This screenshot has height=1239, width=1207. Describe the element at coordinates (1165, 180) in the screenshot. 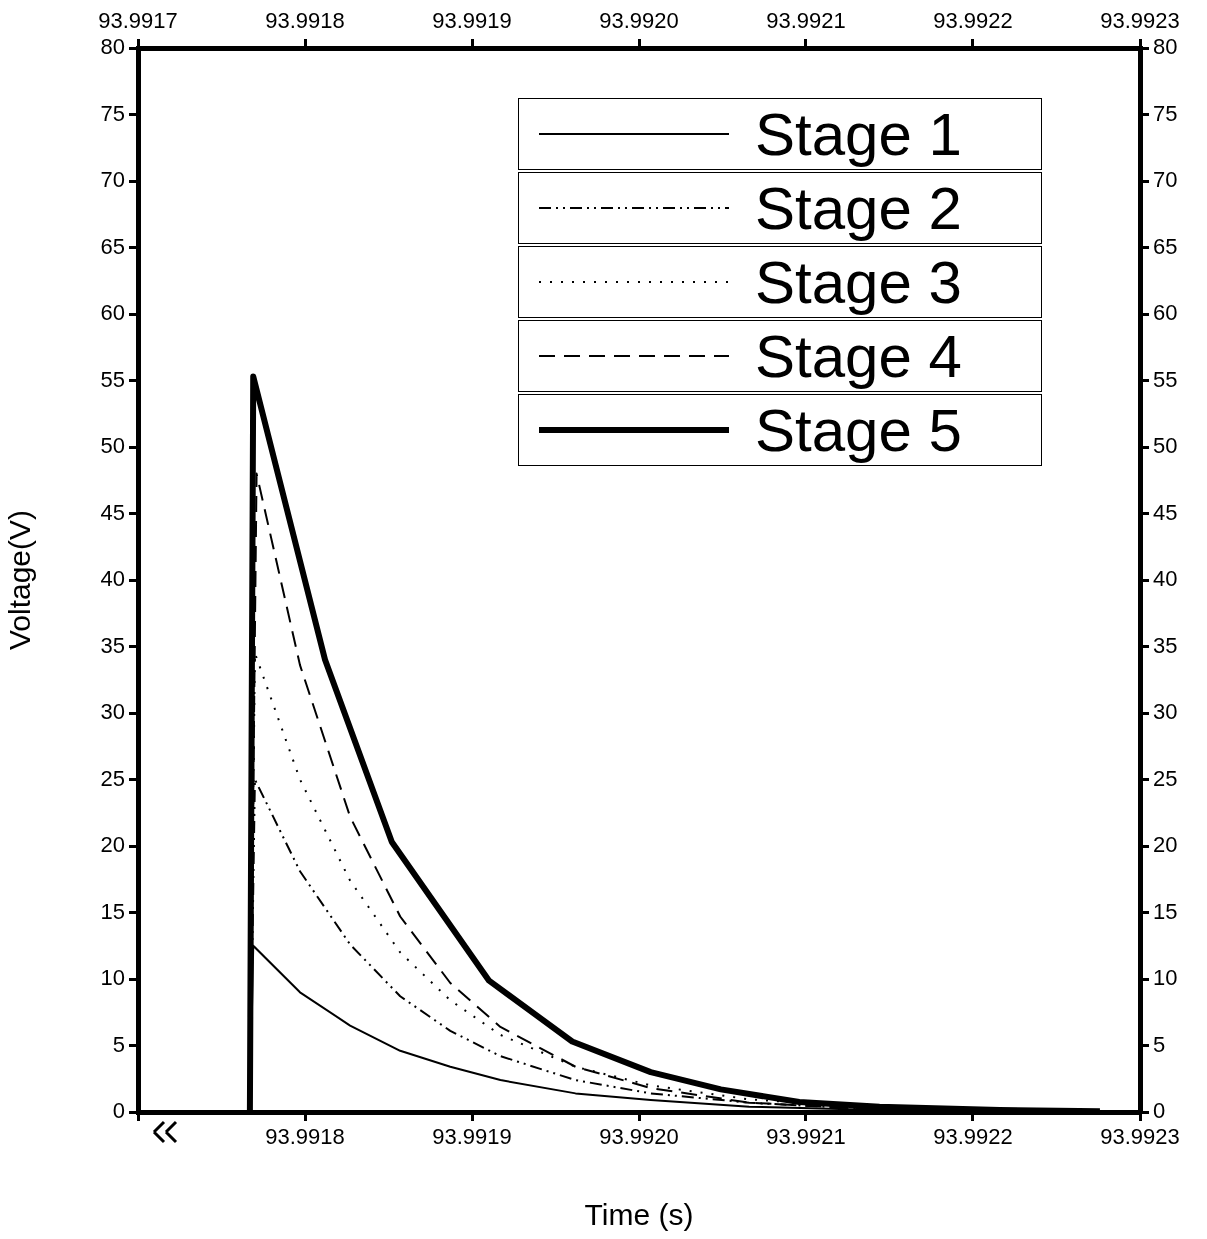

I see `y2-tick-label: 70` at that location.